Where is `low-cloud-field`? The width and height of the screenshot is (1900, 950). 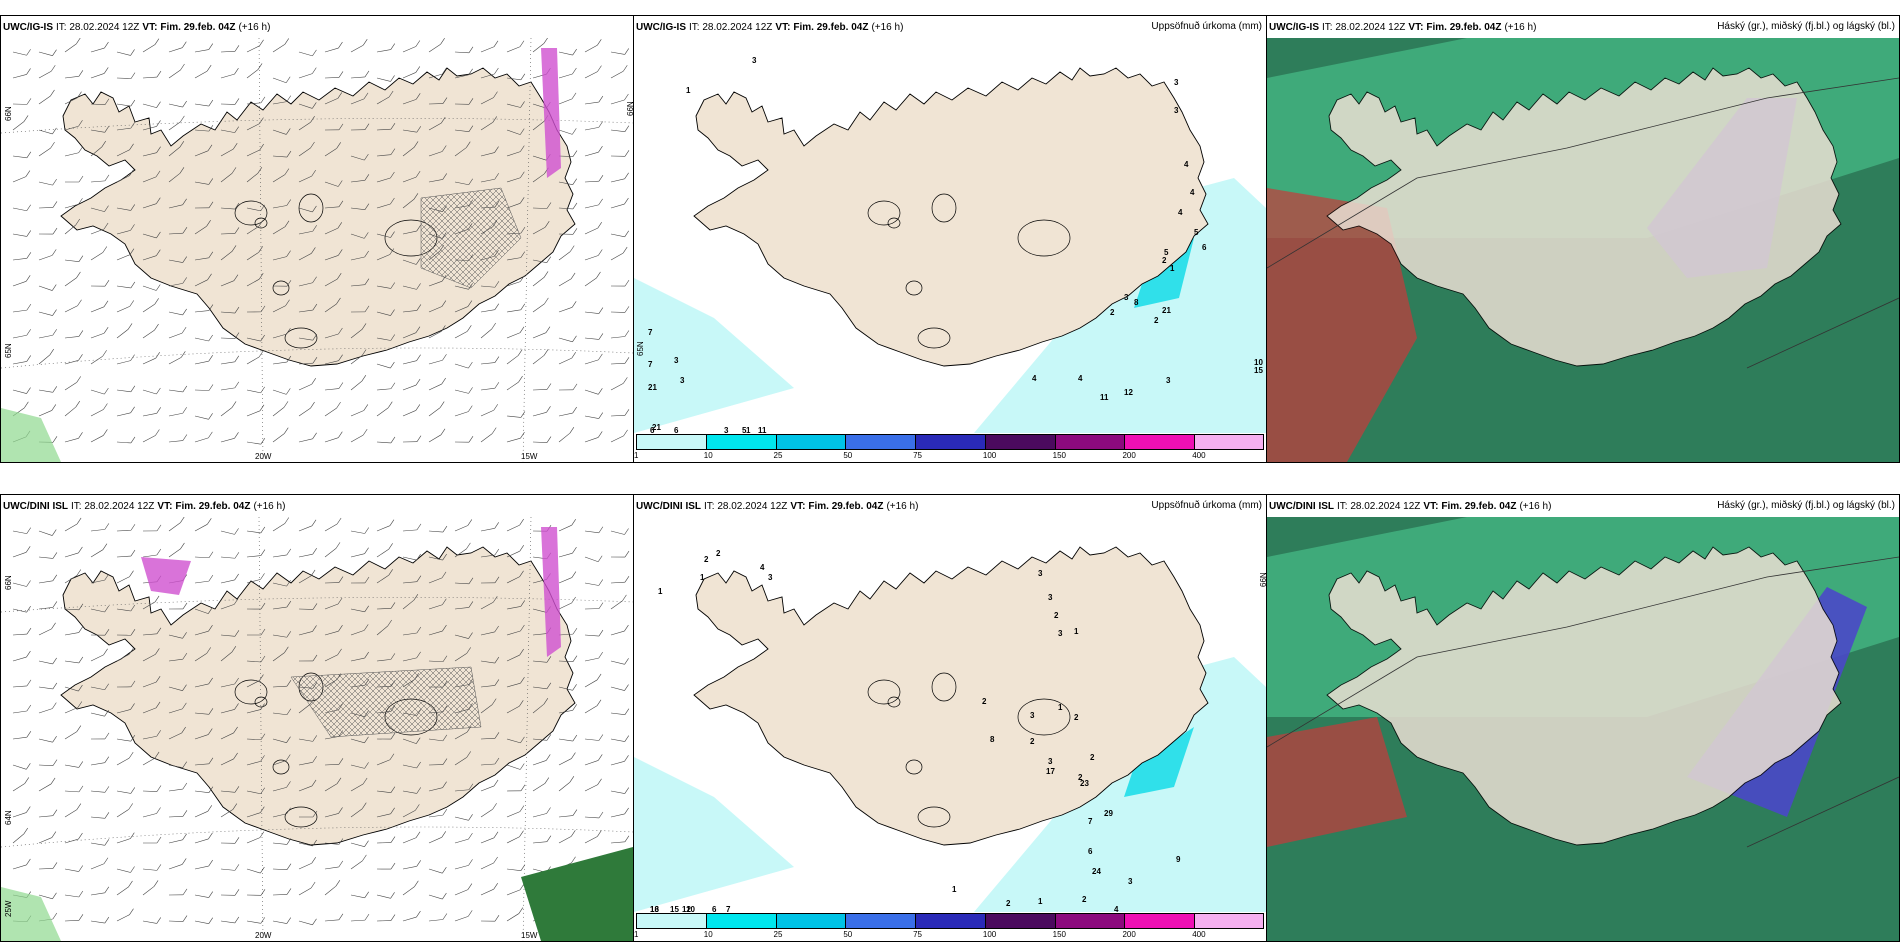
low-cloud-field is located at coordinates (1342, 325).